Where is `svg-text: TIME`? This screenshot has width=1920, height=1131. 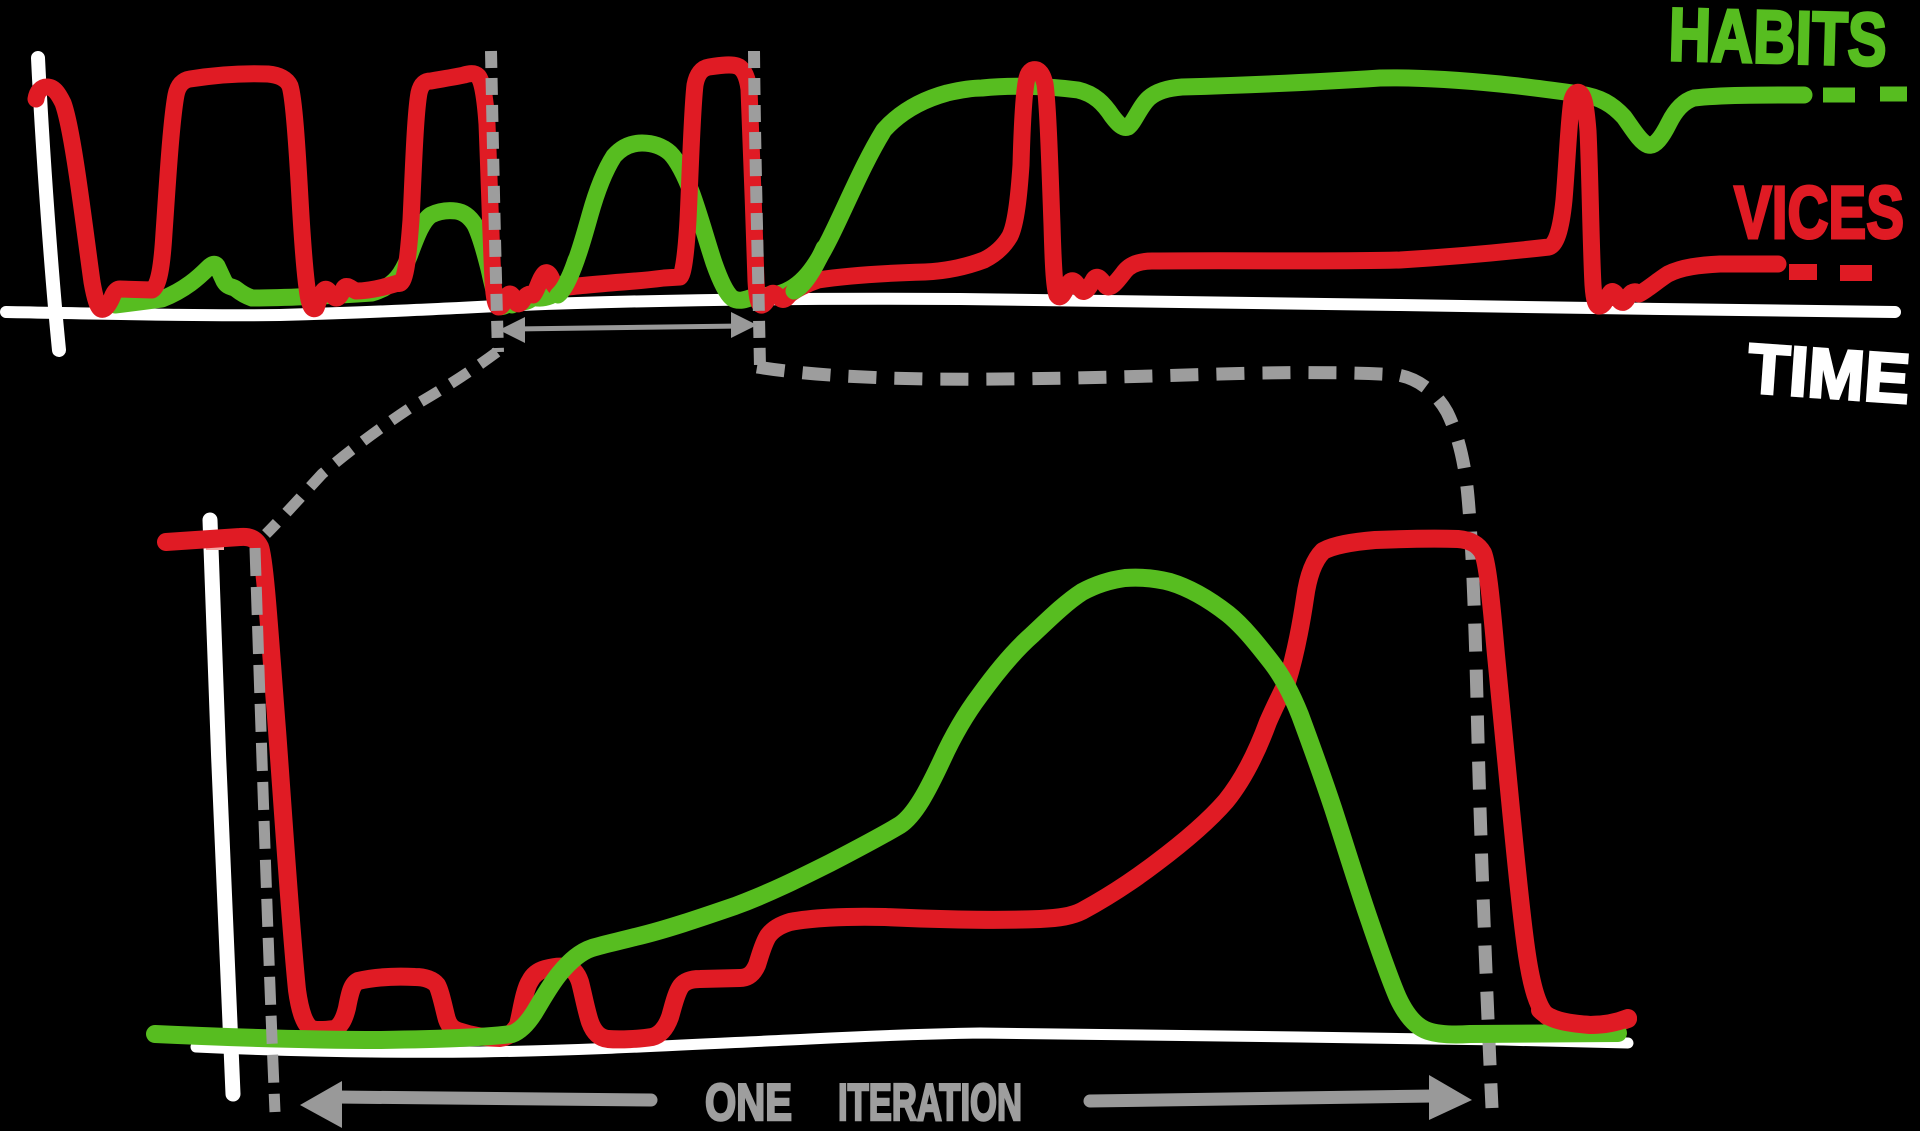 svg-text: TIME is located at coordinates (1828, 373).